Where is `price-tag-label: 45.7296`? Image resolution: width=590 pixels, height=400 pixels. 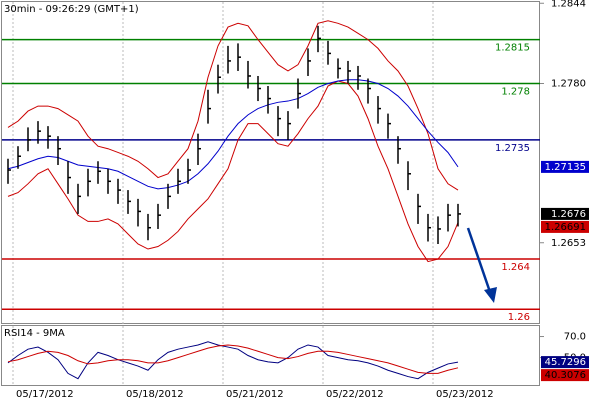
price-tag-label: 45.7296 is located at coordinates (565, 362).